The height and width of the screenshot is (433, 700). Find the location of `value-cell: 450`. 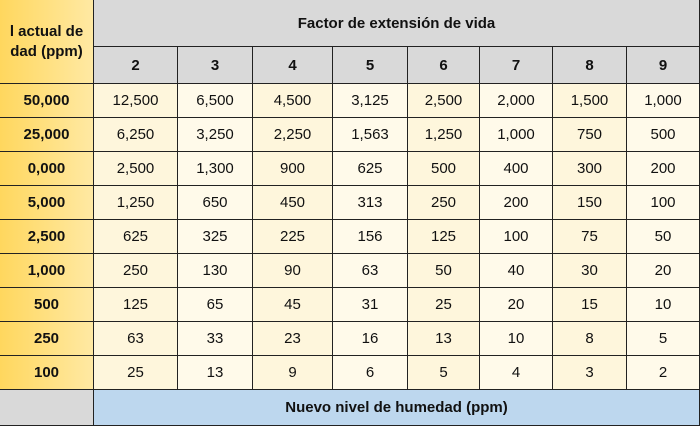

value-cell: 450 is located at coordinates (293, 203).